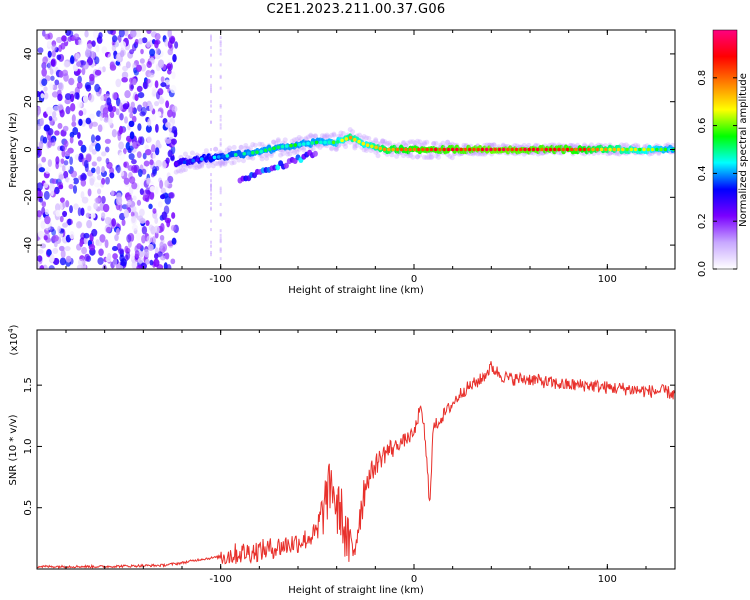 Image resolution: width=750 pixels, height=600 pixels. What do you see at coordinates (28, 149) in the screenshot?
I see `y-tick-label: 0` at bounding box center [28, 149].